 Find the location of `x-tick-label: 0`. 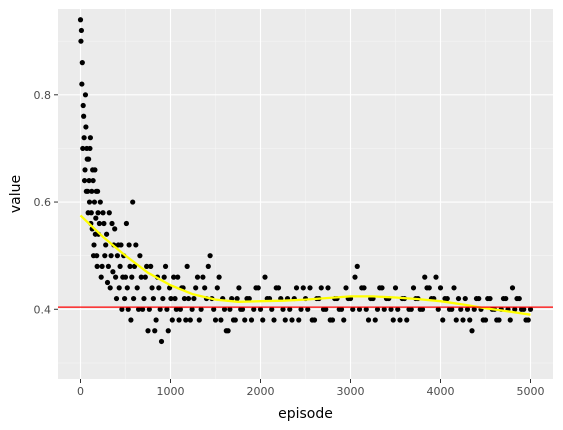

x-tick-label: 0 is located at coordinates (80, 391).